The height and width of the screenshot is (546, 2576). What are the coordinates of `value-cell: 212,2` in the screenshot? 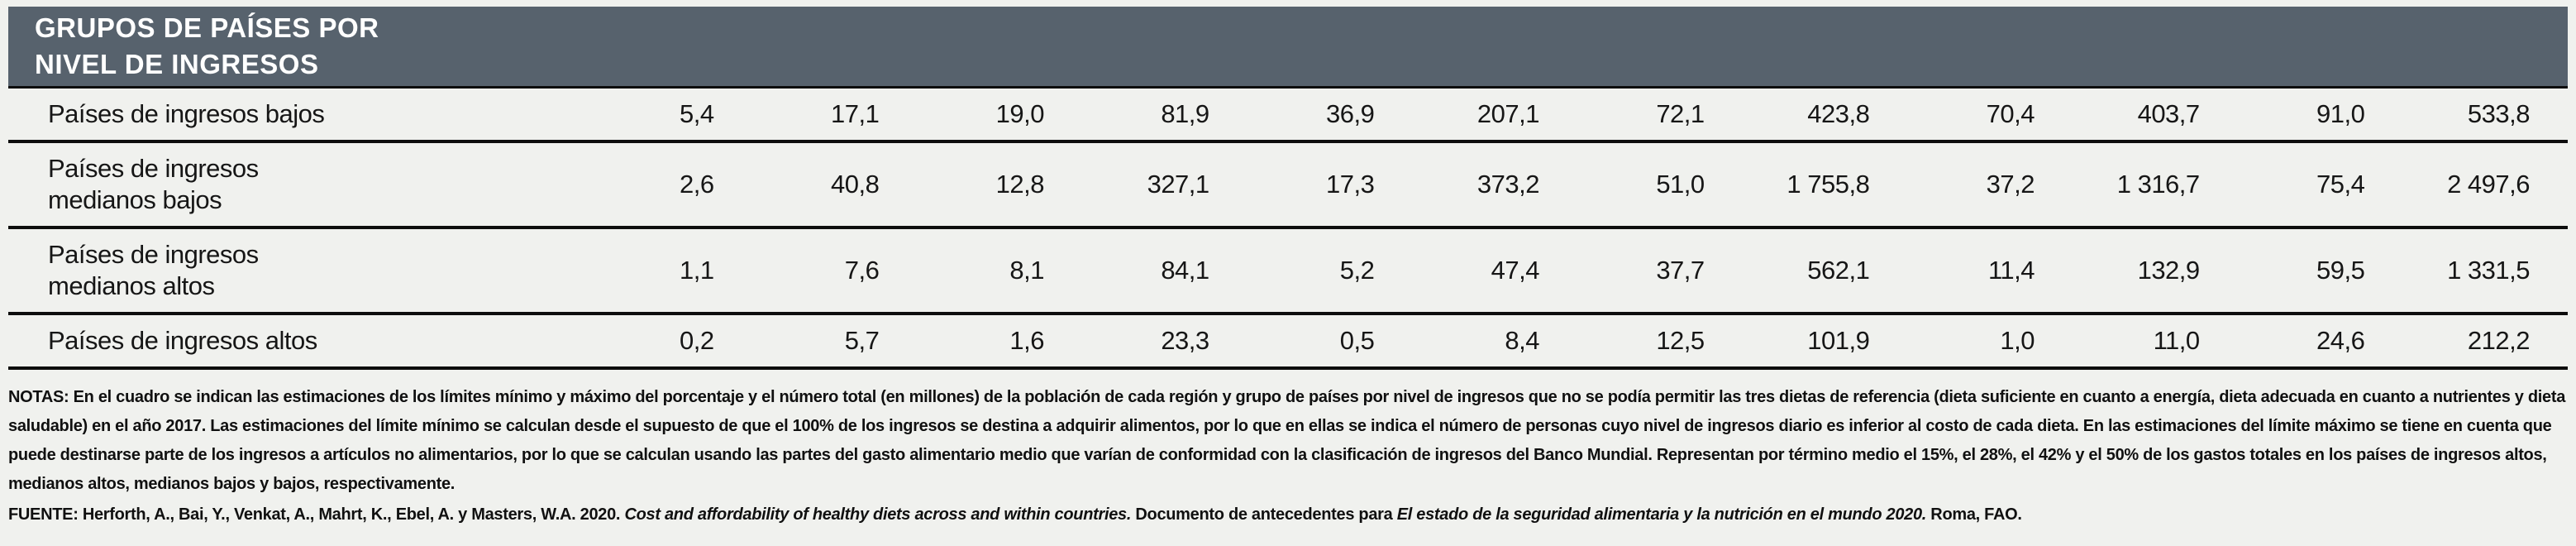 It's located at (2499, 340).